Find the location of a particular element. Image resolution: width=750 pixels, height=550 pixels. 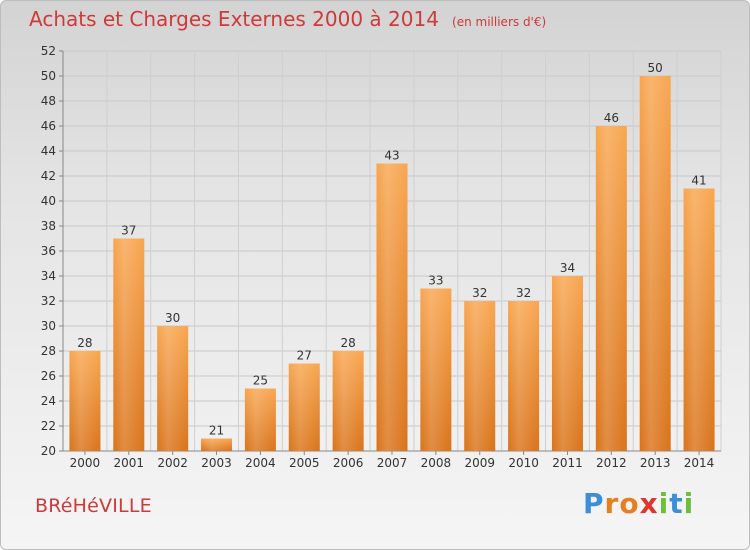

proxiti-logo: Proxiti is located at coordinates (638, 503).